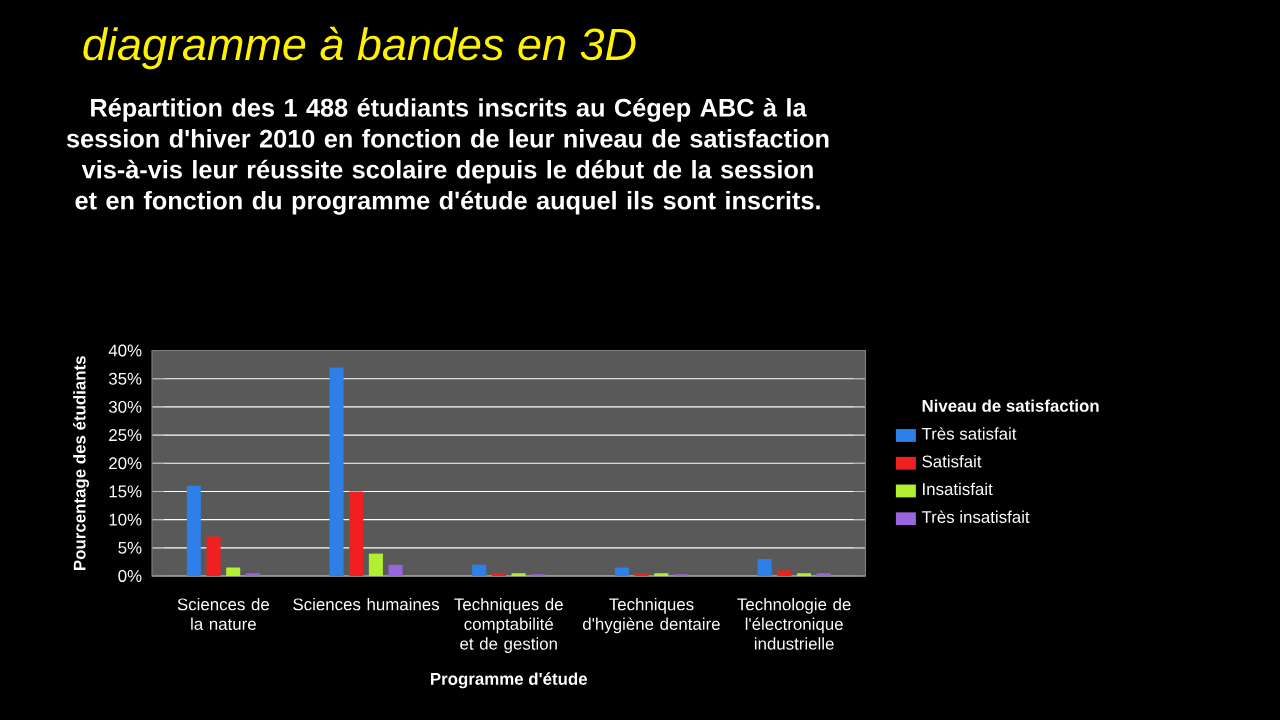  What do you see at coordinates (958, 489) in the screenshot?
I see `legend-label: Insatisfait` at bounding box center [958, 489].